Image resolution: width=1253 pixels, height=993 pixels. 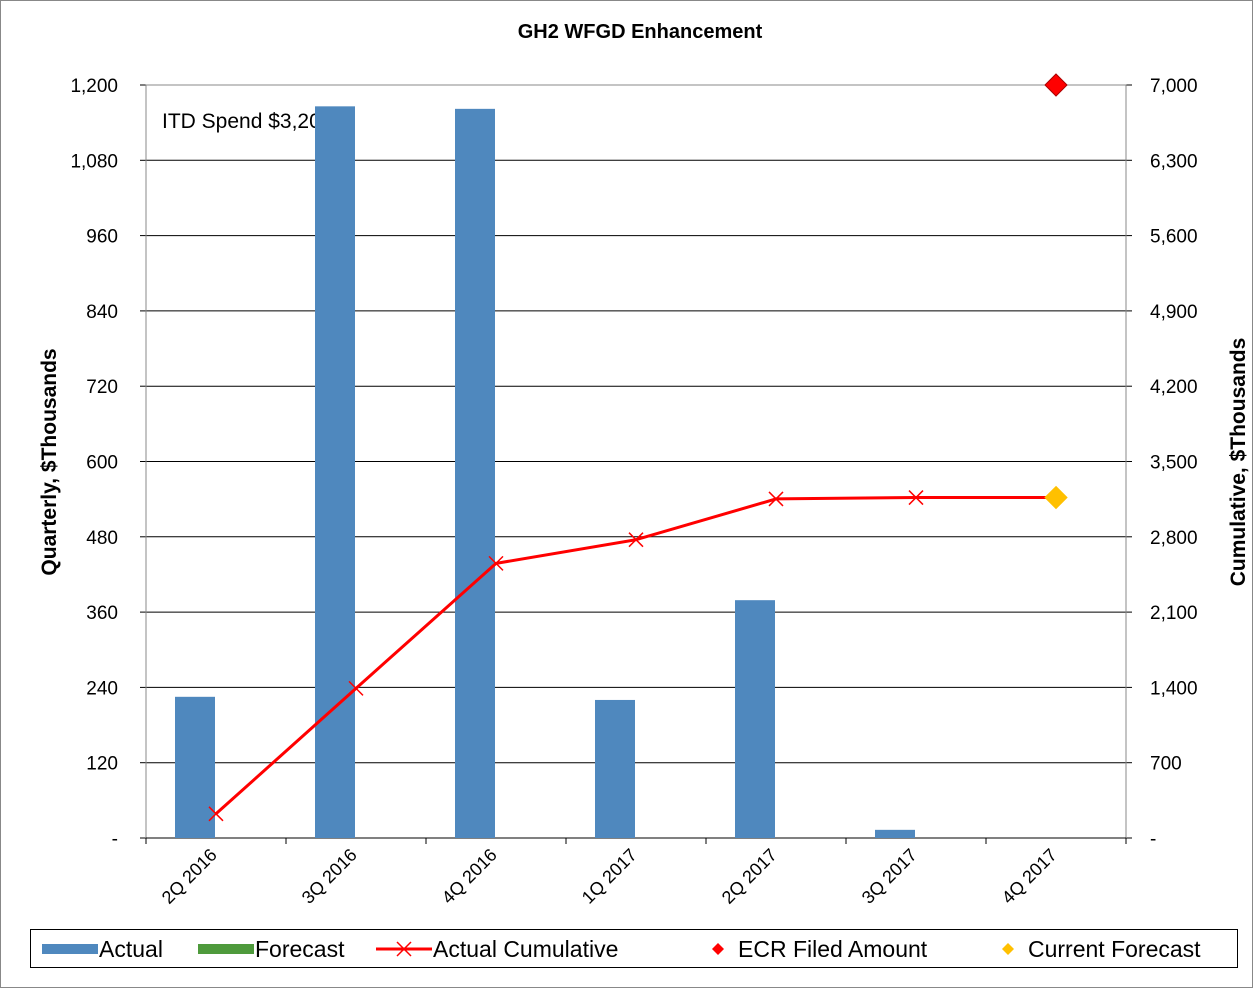 I want to click on legend-label: Forecast, so click(x=300, y=949).